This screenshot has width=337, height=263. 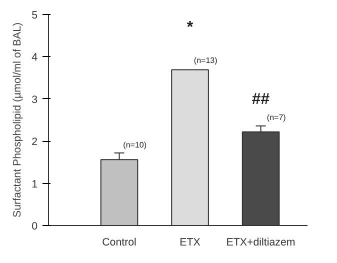 What do you see at coordinates (206, 61) in the screenshot?
I see `annotation: (n=13)` at bounding box center [206, 61].